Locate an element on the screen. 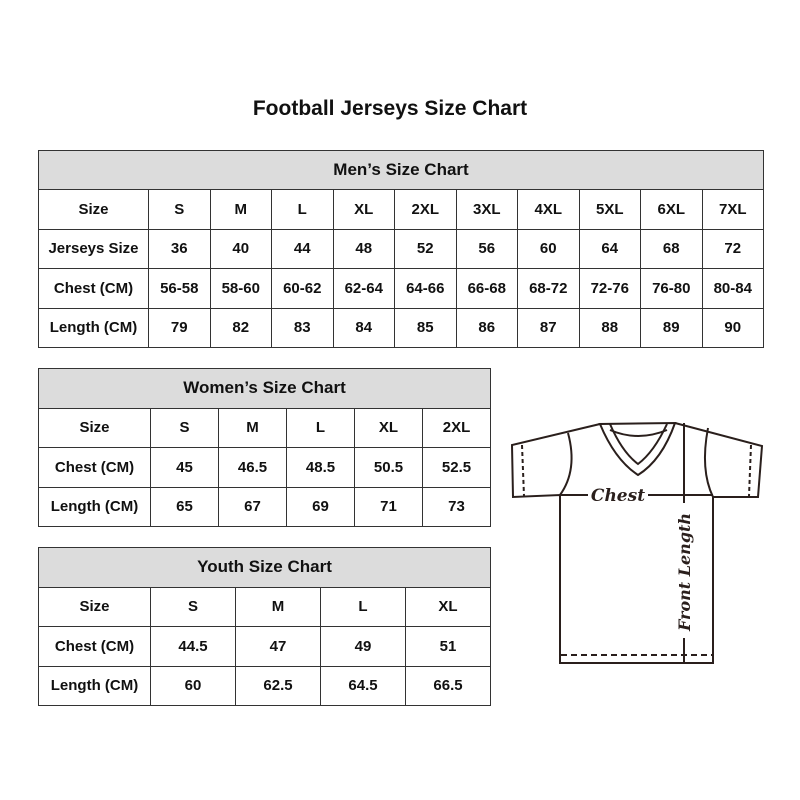  table-cell: 49 is located at coordinates (363, 646).